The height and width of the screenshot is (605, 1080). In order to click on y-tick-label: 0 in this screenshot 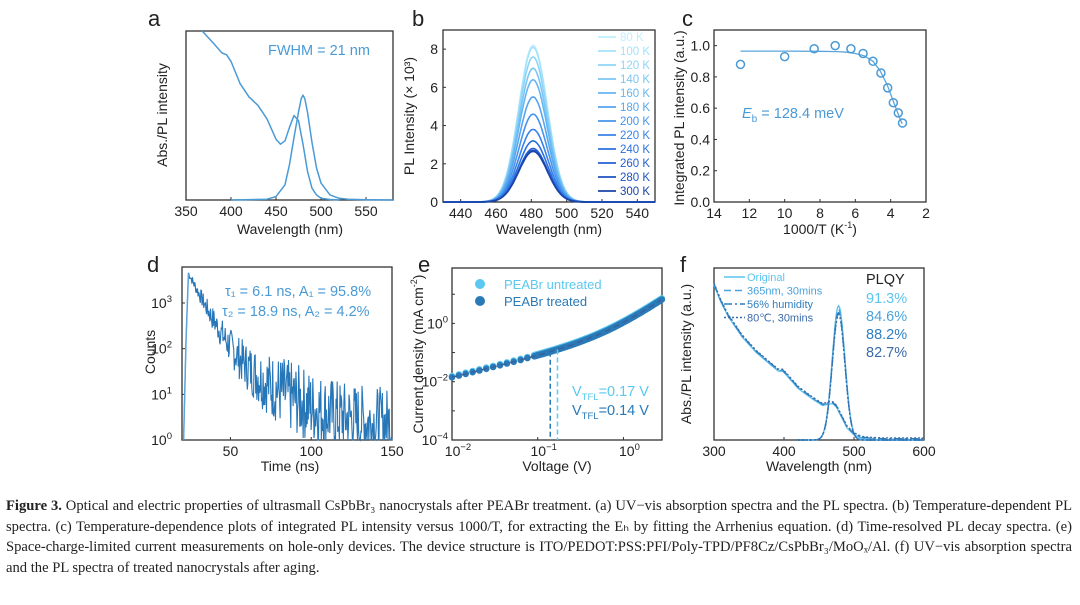, I will do `click(434, 202)`.